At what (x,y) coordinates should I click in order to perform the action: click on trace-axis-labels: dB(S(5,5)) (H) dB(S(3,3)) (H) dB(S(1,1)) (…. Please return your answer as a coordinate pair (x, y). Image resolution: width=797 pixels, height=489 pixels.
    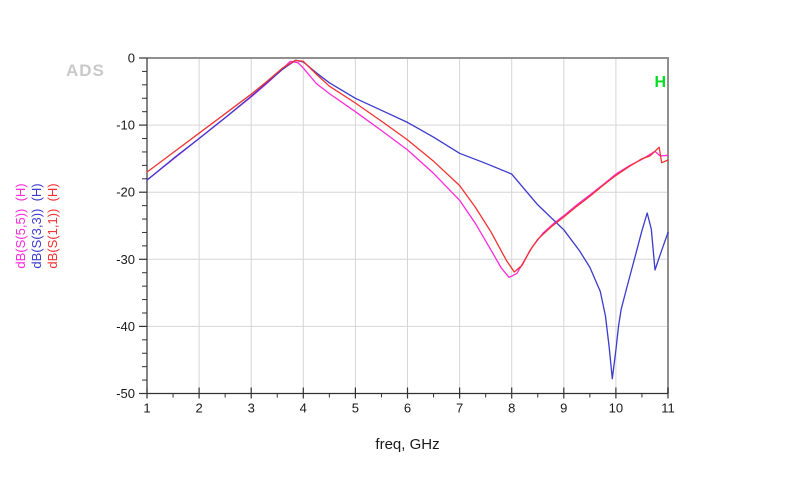
    Looking at the image, I should click on (36, 225).